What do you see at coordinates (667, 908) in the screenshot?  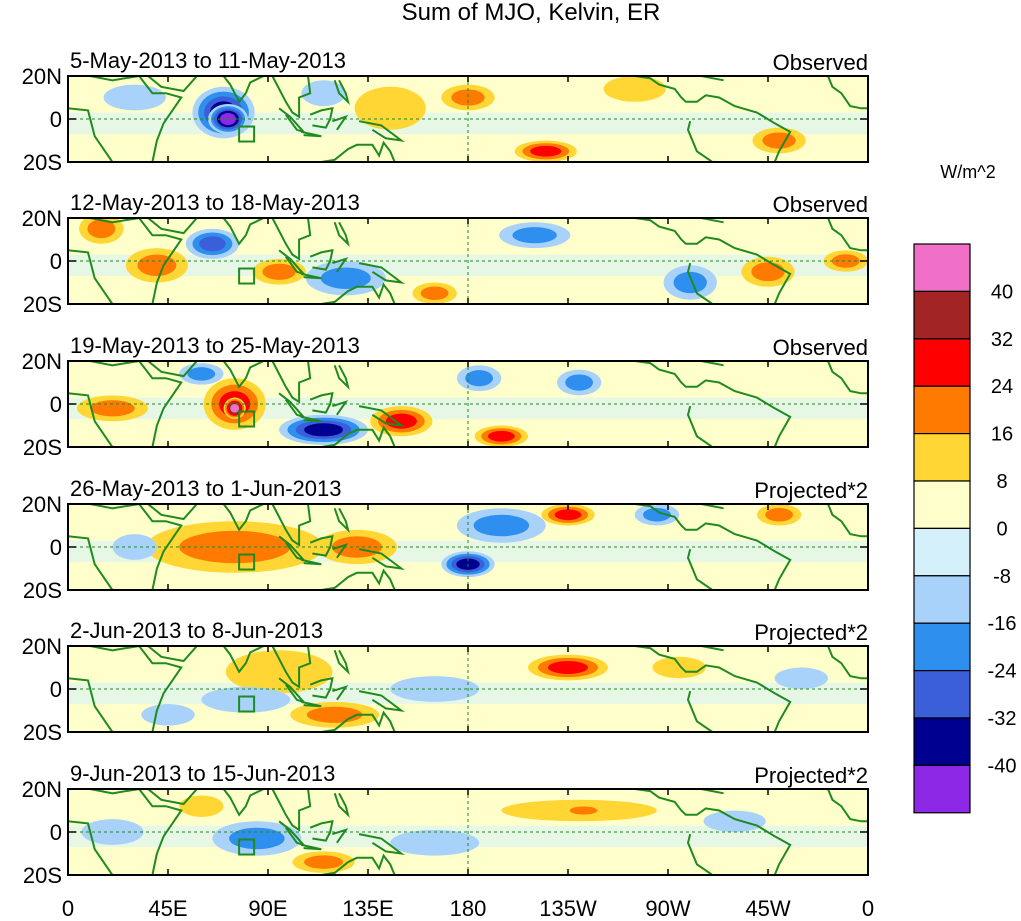 I see `lon-label: 90W` at bounding box center [667, 908].